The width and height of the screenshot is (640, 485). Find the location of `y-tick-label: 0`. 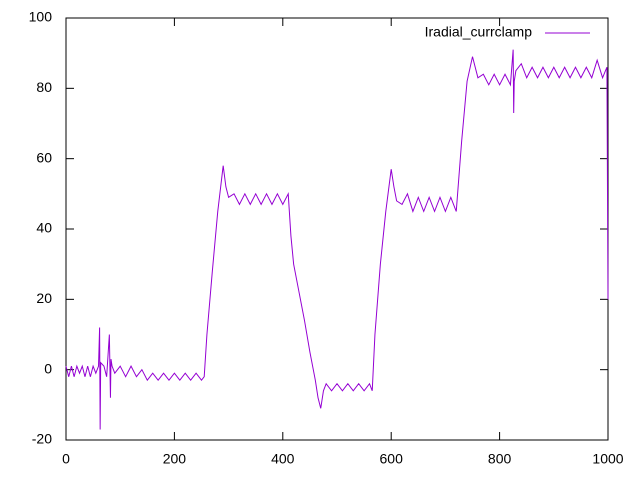

y-tick-label: 0 is located at coordinates (48, 368).